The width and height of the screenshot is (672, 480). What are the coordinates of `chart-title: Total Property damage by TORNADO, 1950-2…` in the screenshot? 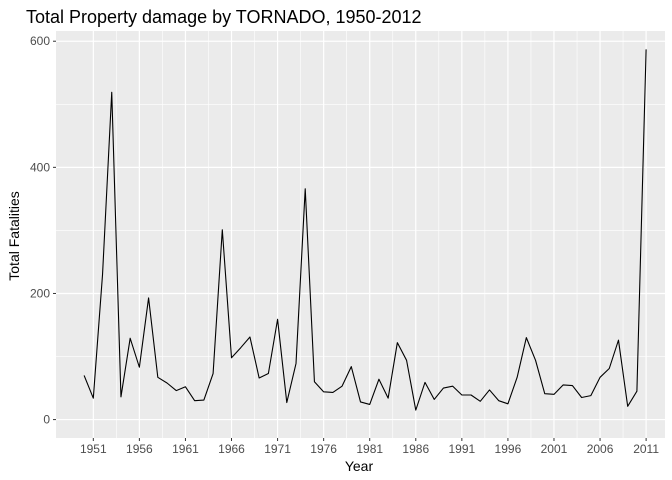 It's located at (224, 17).